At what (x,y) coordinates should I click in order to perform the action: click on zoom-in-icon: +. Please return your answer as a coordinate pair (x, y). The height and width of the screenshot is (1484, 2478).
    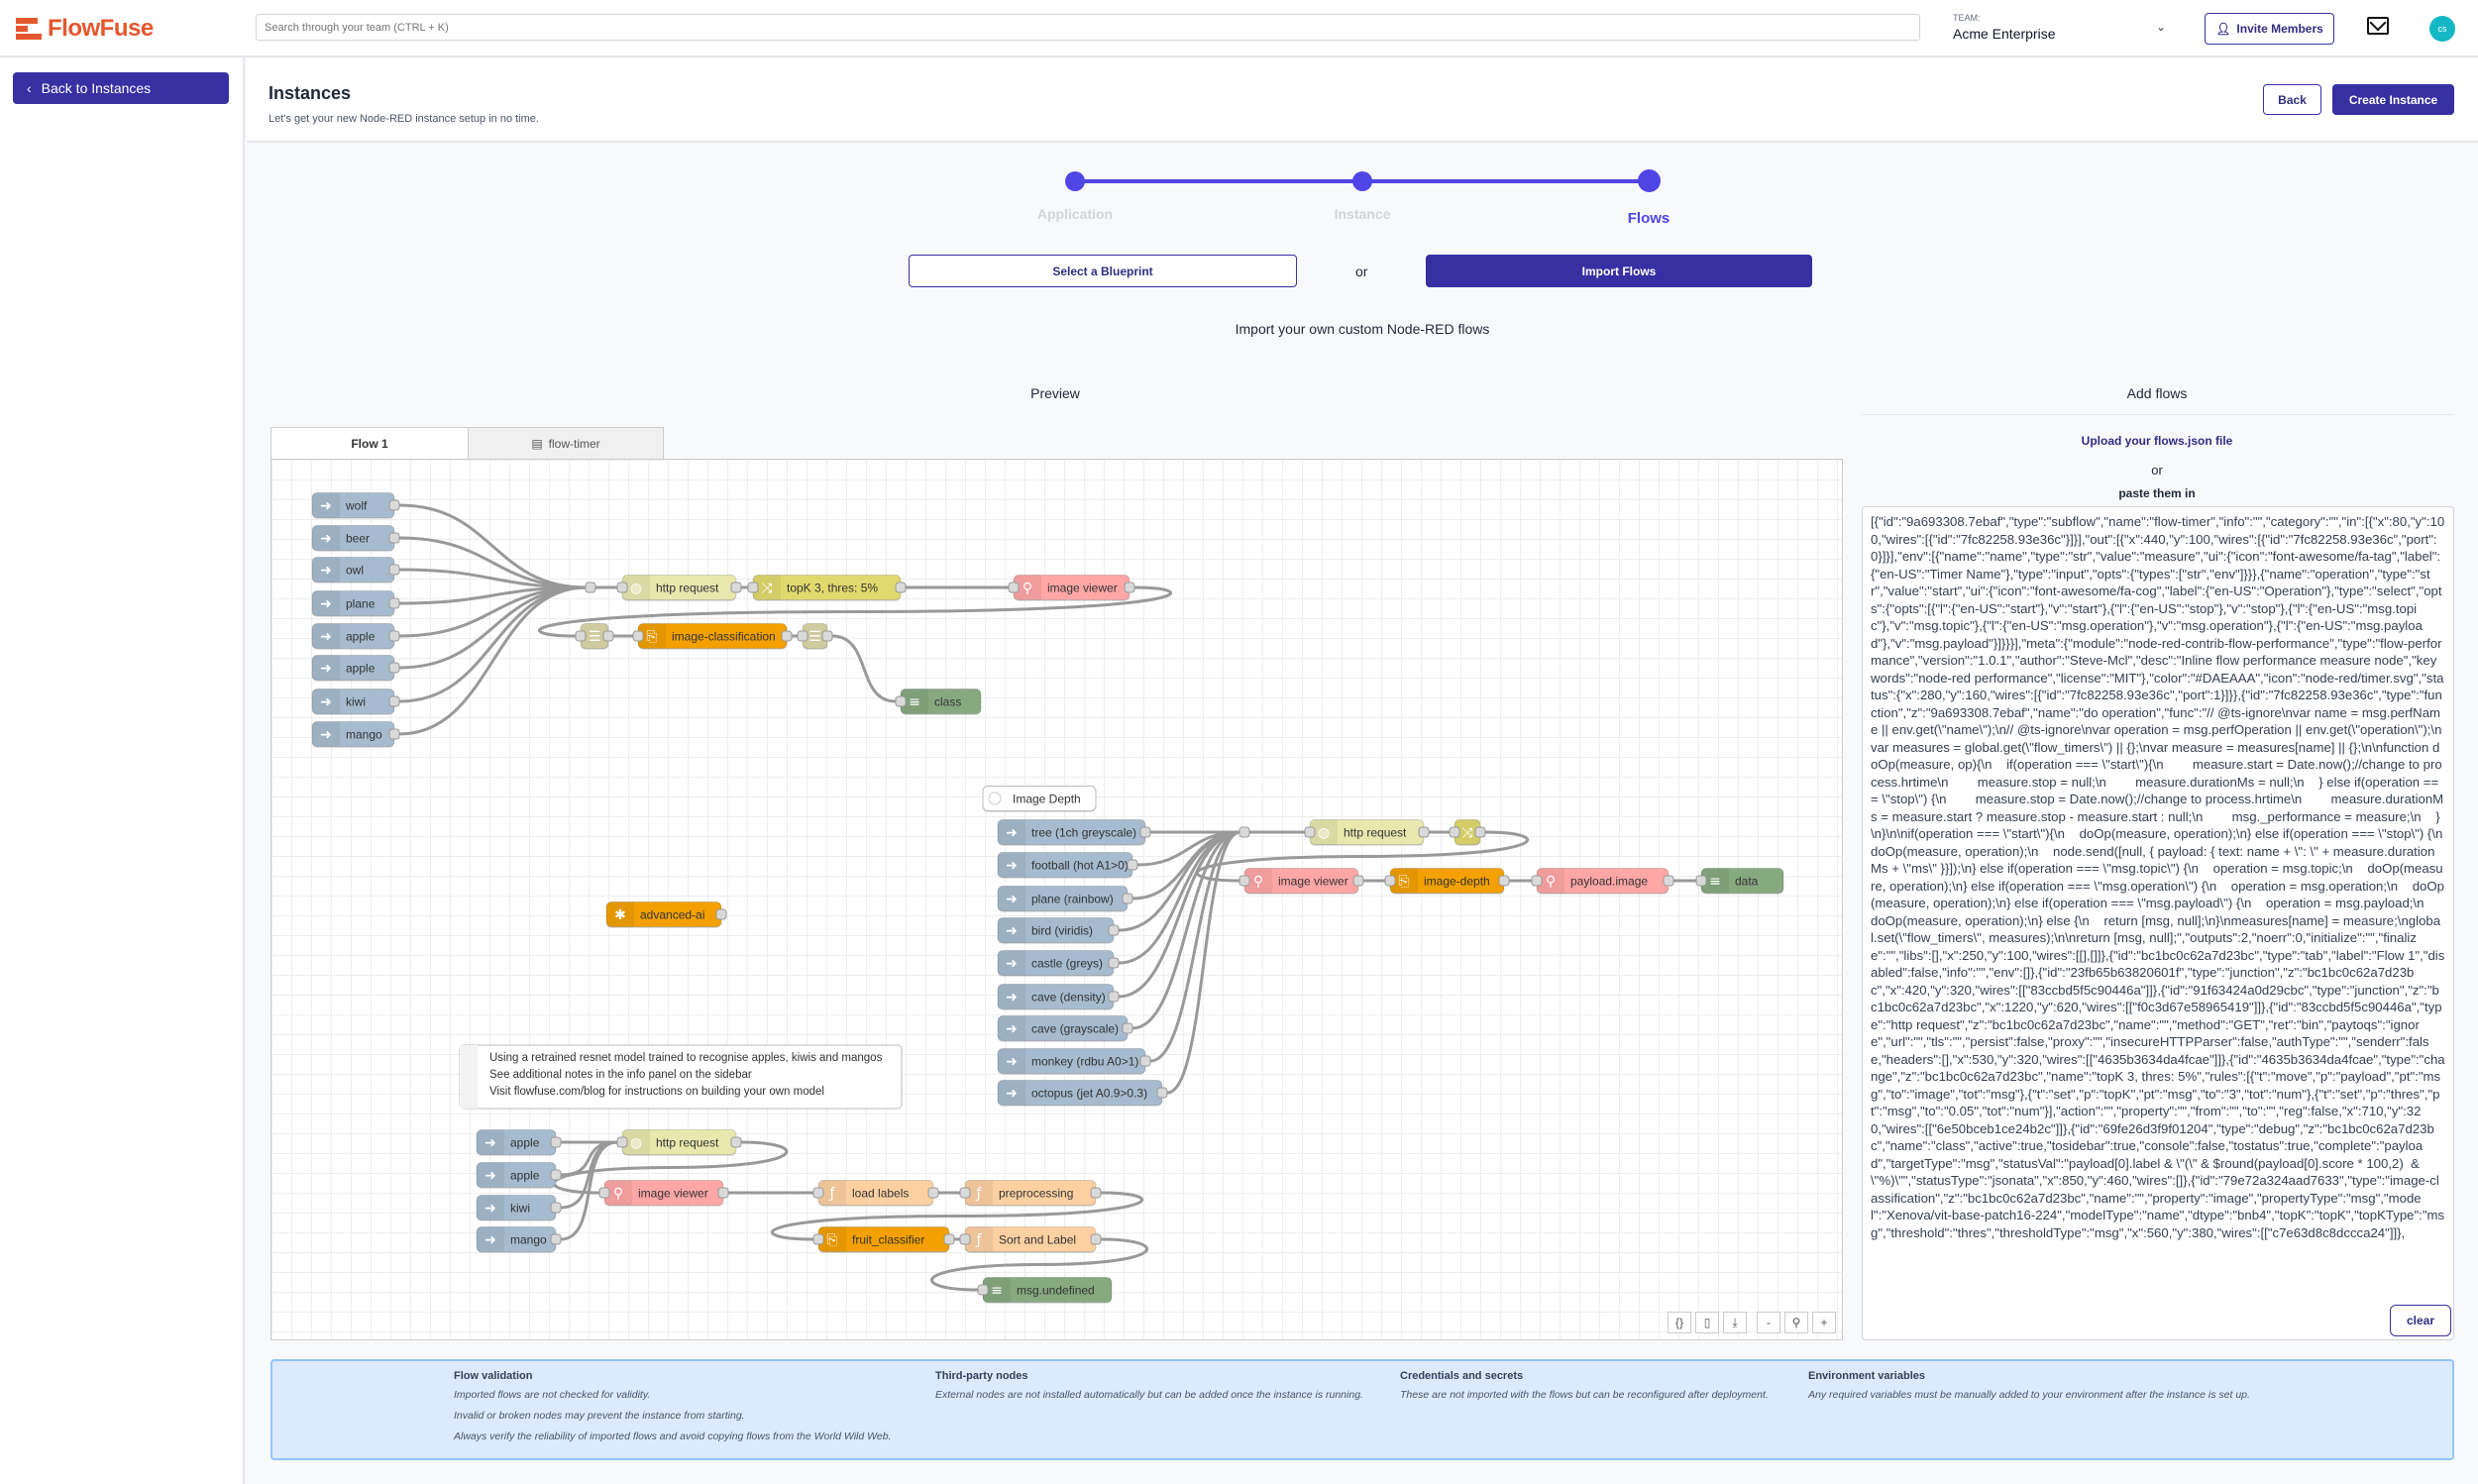
    Looking at the image, I should click on (1824, 1322).